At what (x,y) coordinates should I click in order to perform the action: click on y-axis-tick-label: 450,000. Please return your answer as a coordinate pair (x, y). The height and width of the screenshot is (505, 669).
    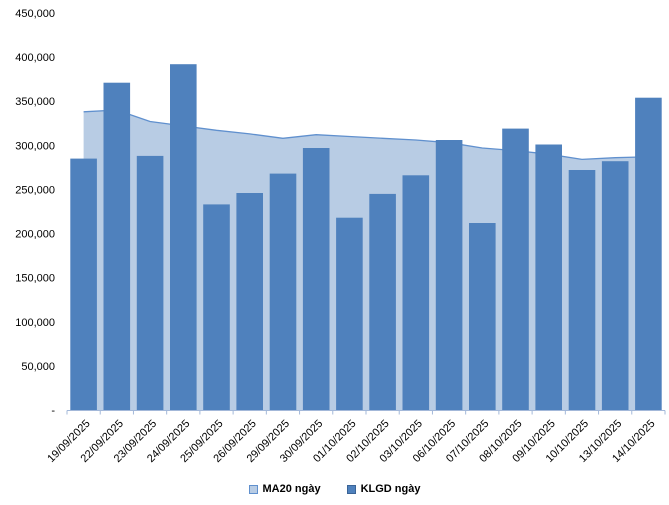
    Looking at the image, I should click on (35, 14).